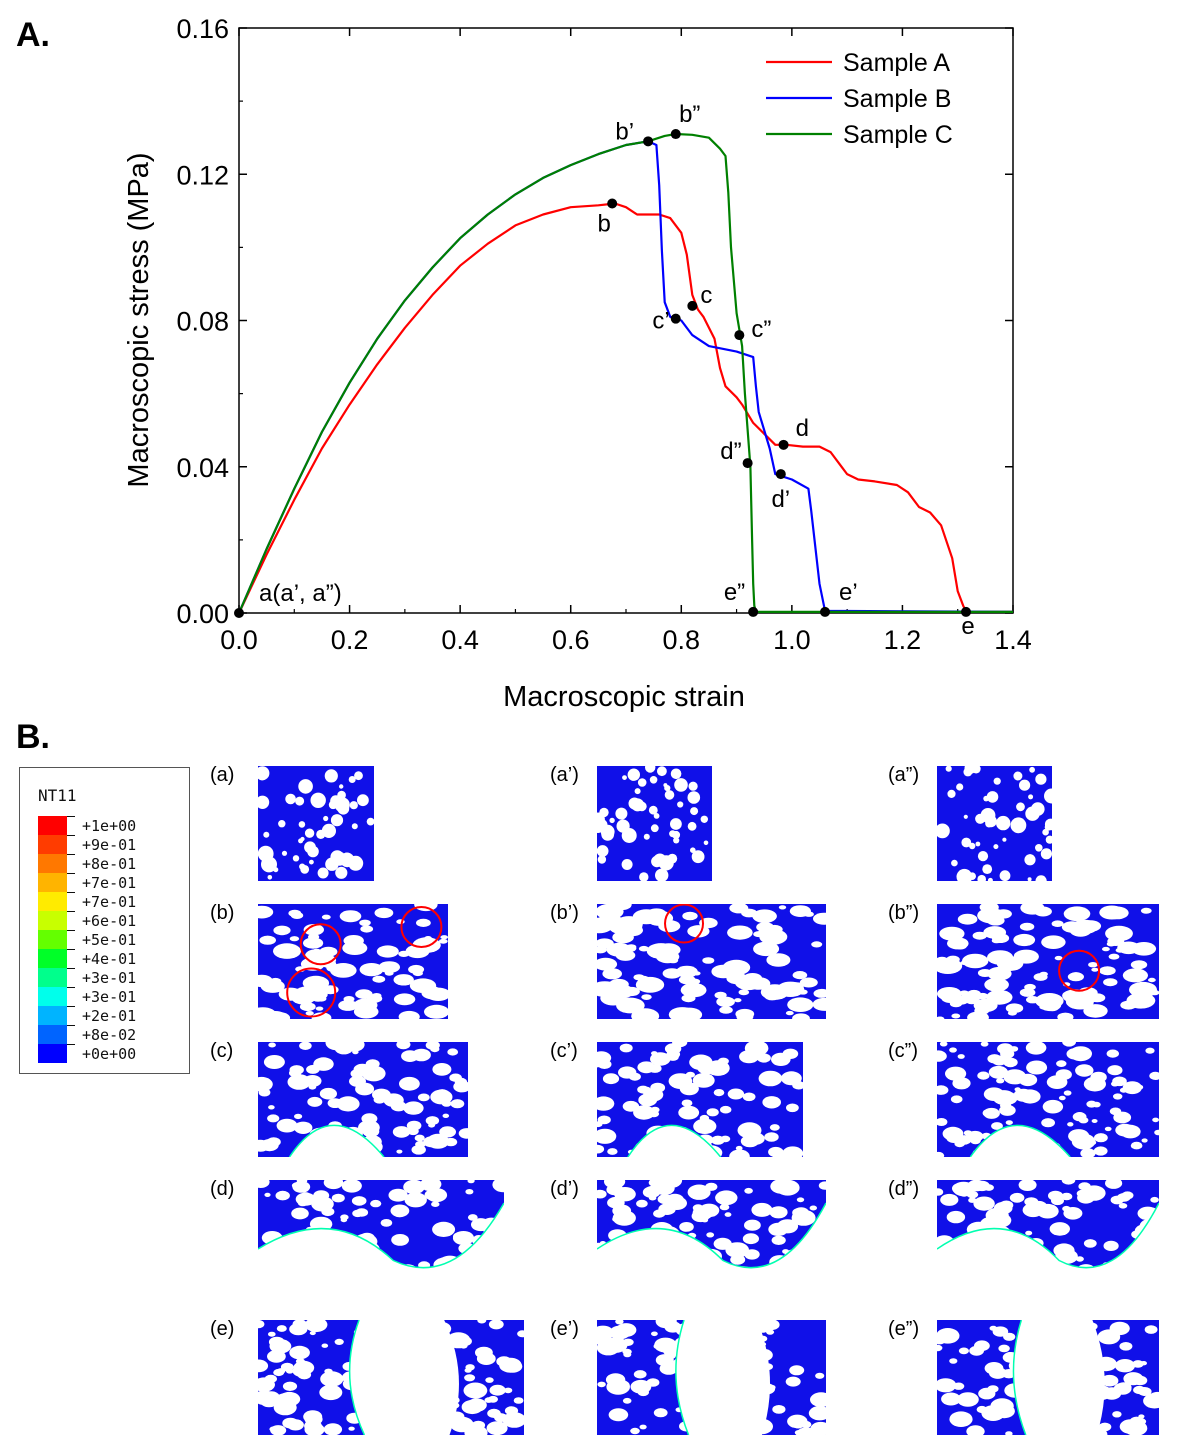  What do you see at coordinates (113, 920) in the screenshot?
I see `legend-entry: +6e-01` at bounding box center [113, 920].